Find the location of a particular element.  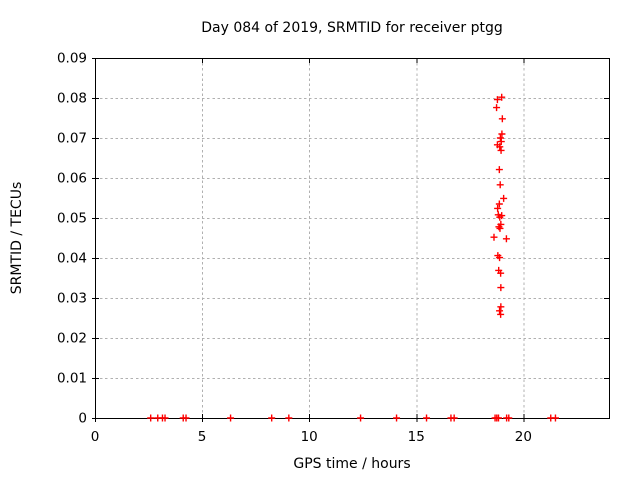

y-tick-label: 0.04 is located at coordinates (72, 259).